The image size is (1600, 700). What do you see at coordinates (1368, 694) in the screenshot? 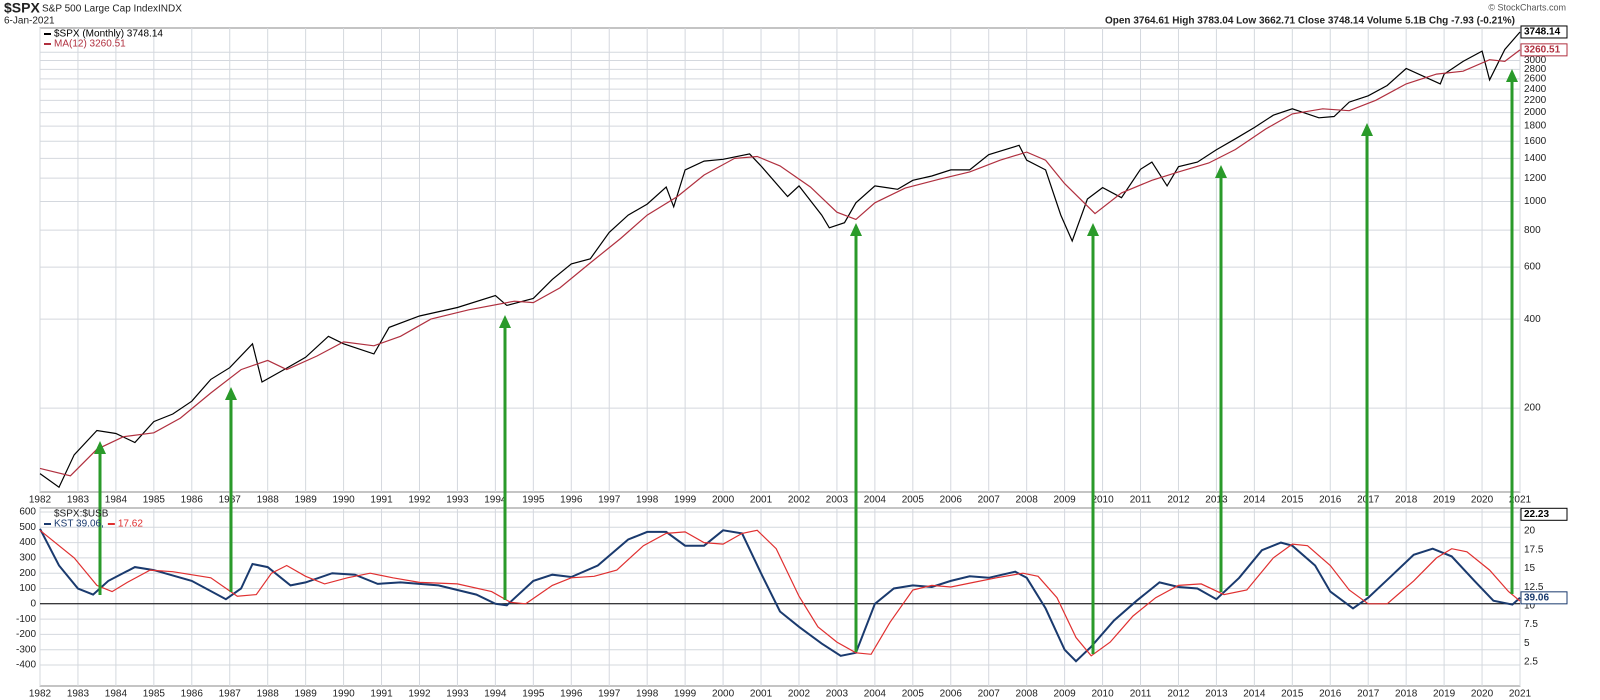
I see `x-tick-label: 2017` at bounding box center [1368, 694].